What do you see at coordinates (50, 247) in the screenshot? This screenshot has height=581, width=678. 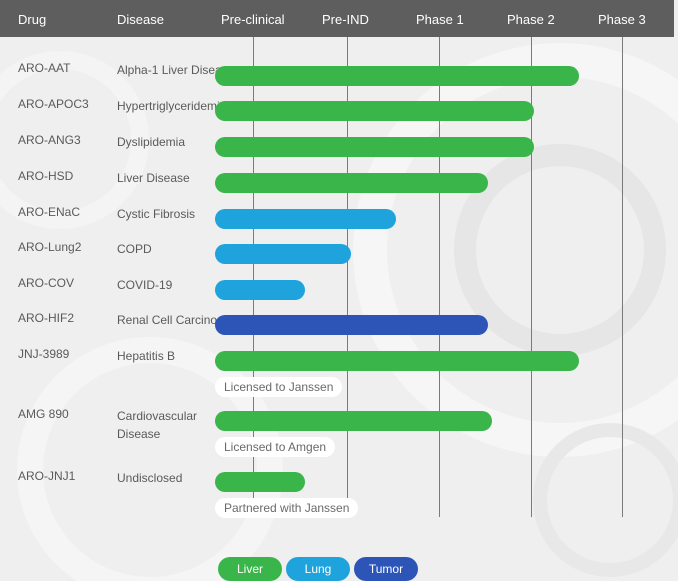 I see `drug-label: ARO-Lung2` at bounding box center [50, 247].